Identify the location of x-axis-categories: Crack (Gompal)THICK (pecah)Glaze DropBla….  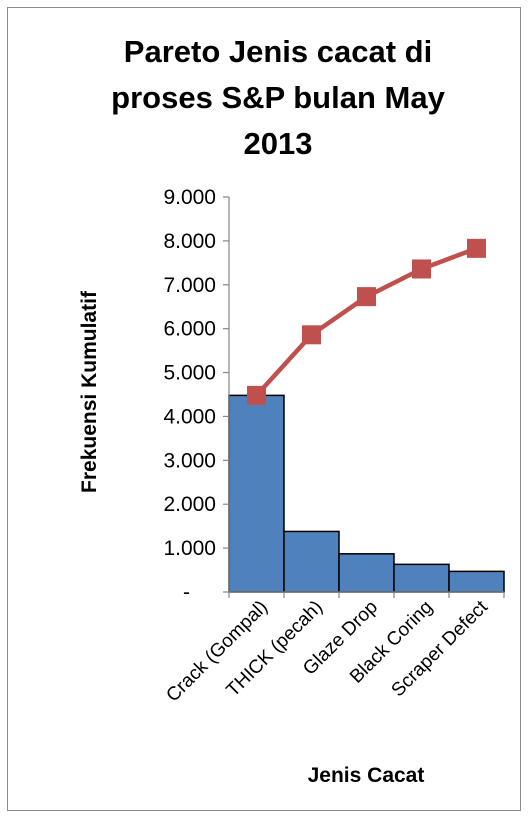
(327, 651).